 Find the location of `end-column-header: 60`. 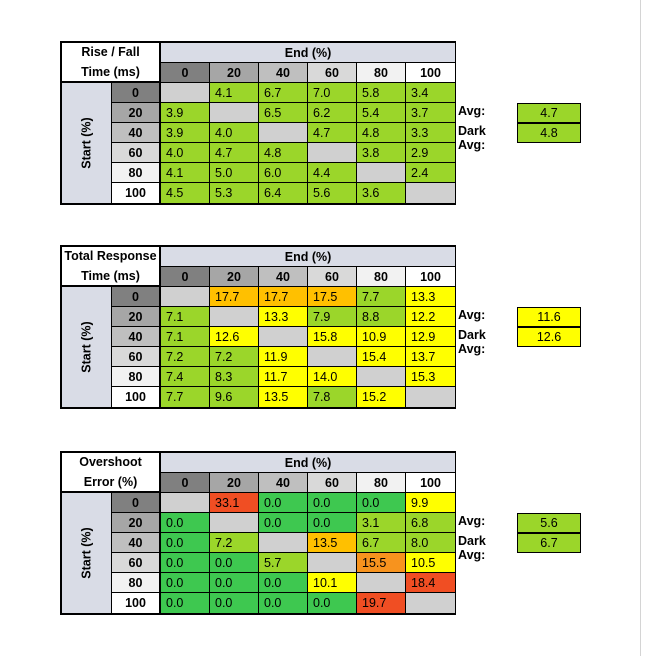

end-column-header: 60 is located at coordinates (332, 483).